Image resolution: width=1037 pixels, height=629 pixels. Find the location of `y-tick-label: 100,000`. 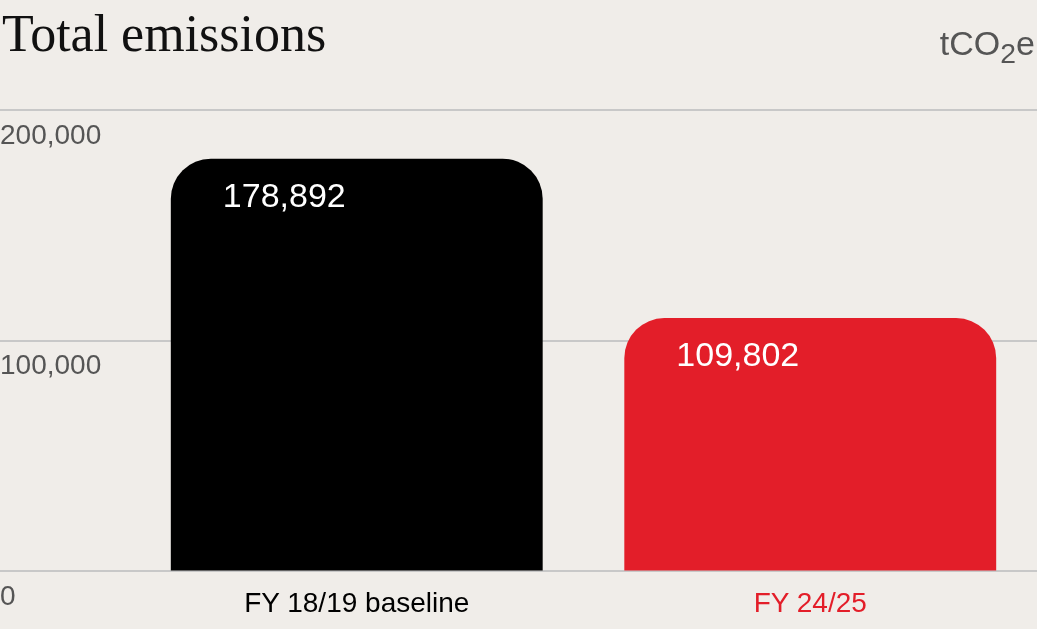

y-tick-label: 100,000 is located at coordinates (51, 365).